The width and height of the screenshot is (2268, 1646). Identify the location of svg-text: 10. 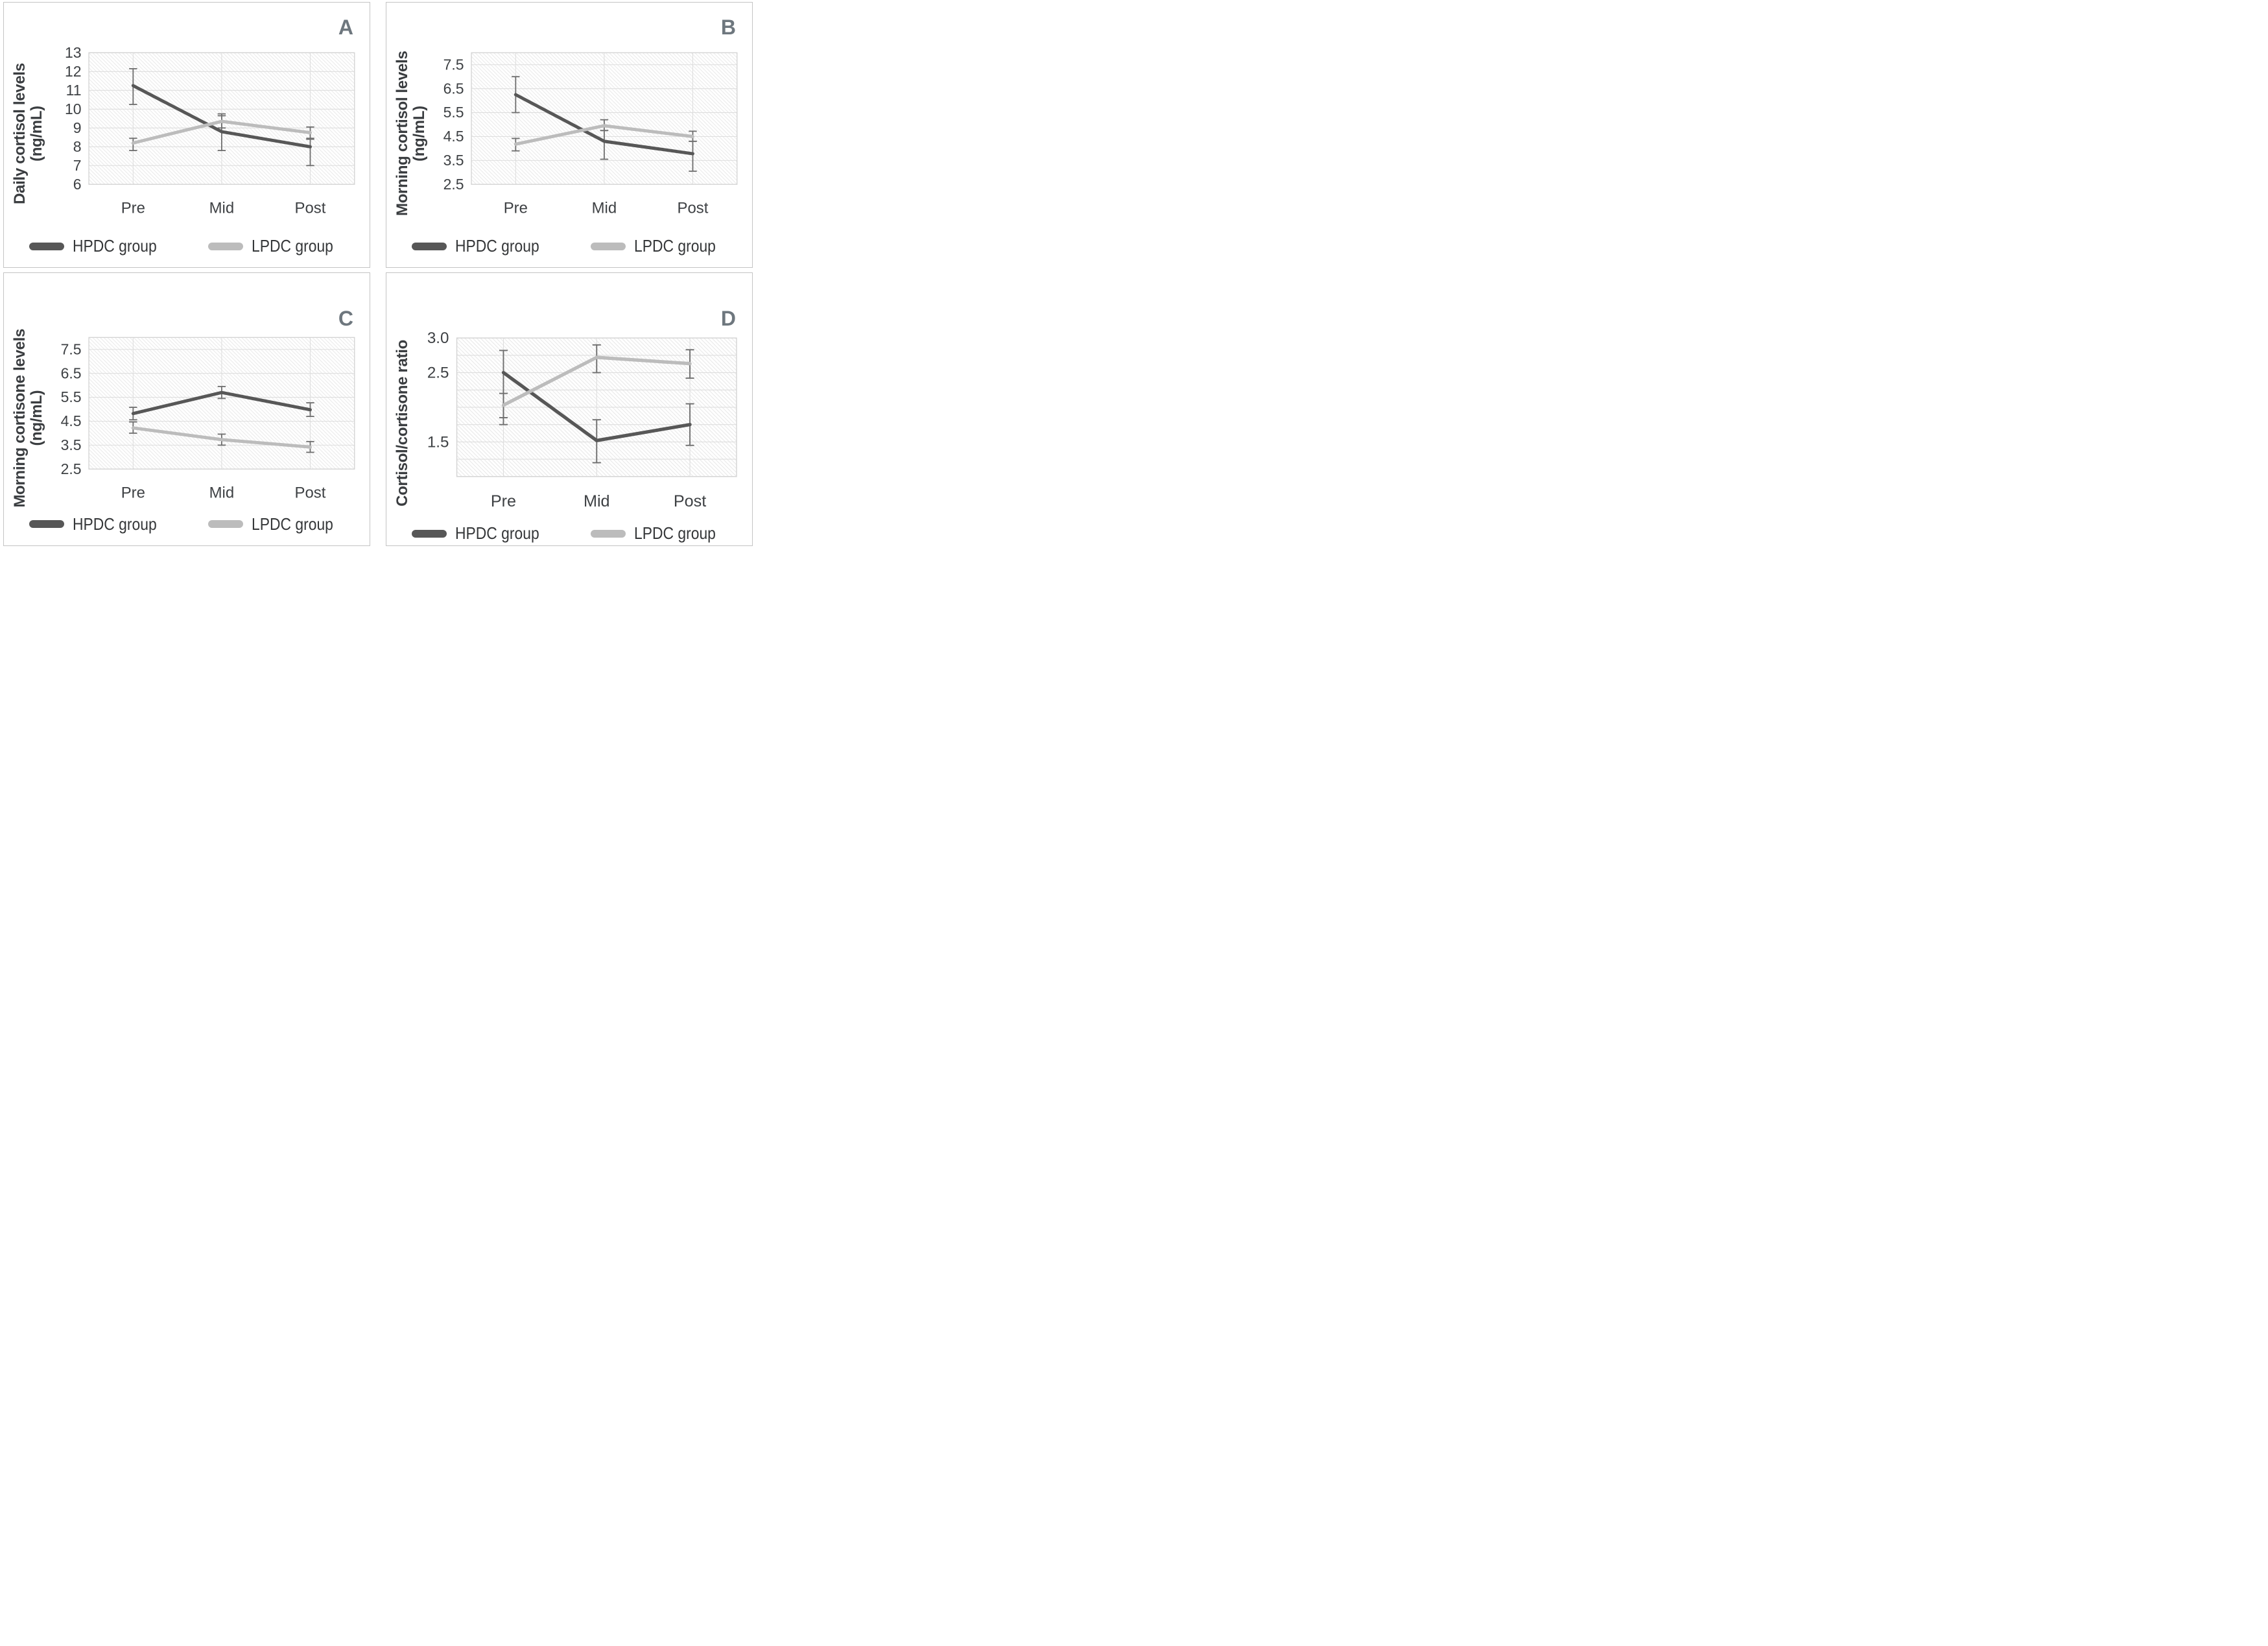
(73, 109).